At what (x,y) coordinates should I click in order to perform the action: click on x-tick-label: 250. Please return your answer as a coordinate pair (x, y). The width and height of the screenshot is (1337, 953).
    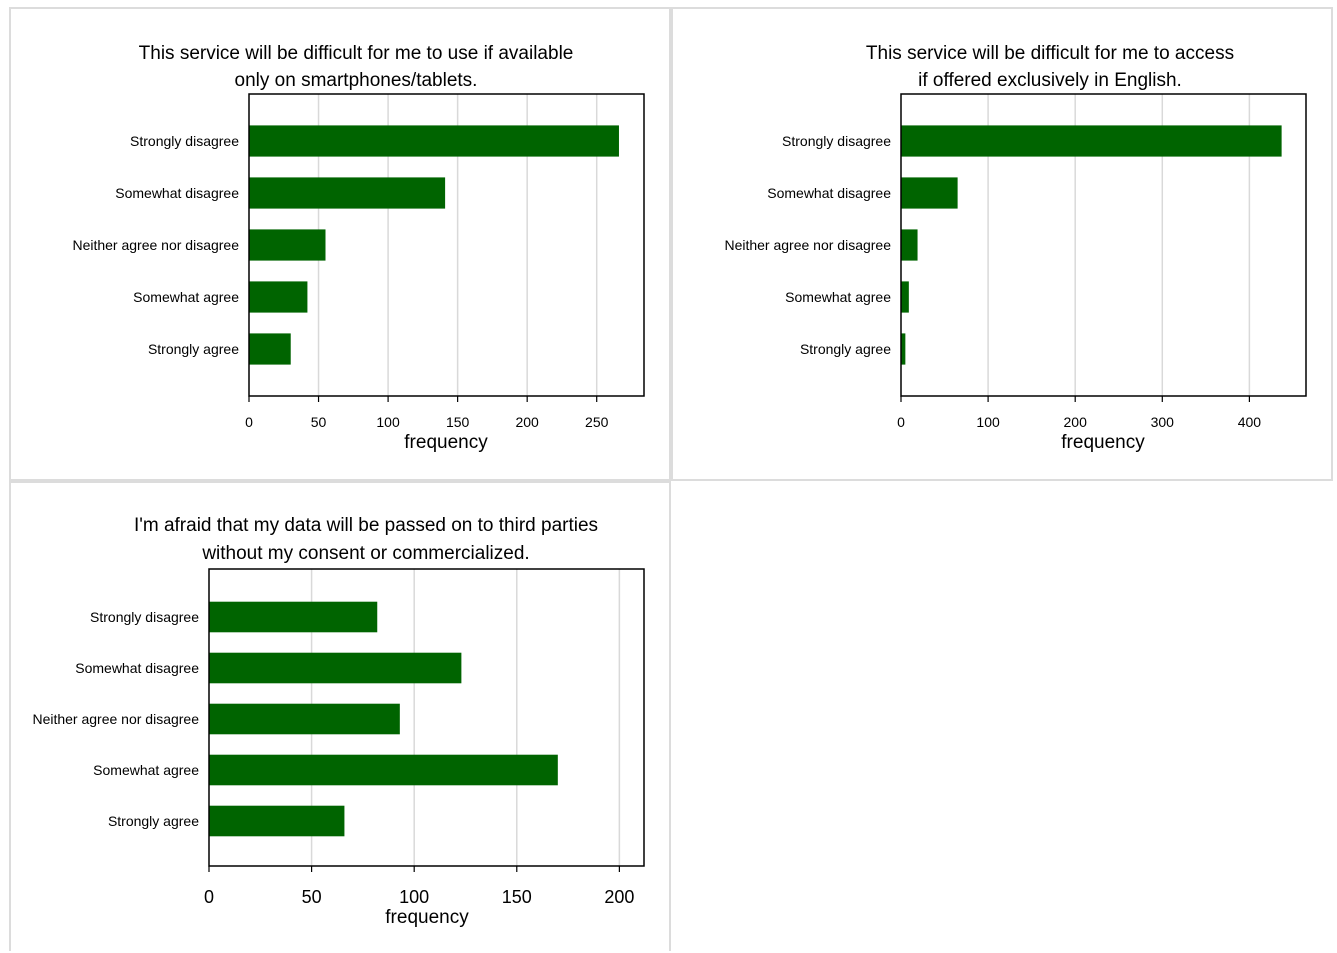
    Looking at the image, I should click on (597, 422).